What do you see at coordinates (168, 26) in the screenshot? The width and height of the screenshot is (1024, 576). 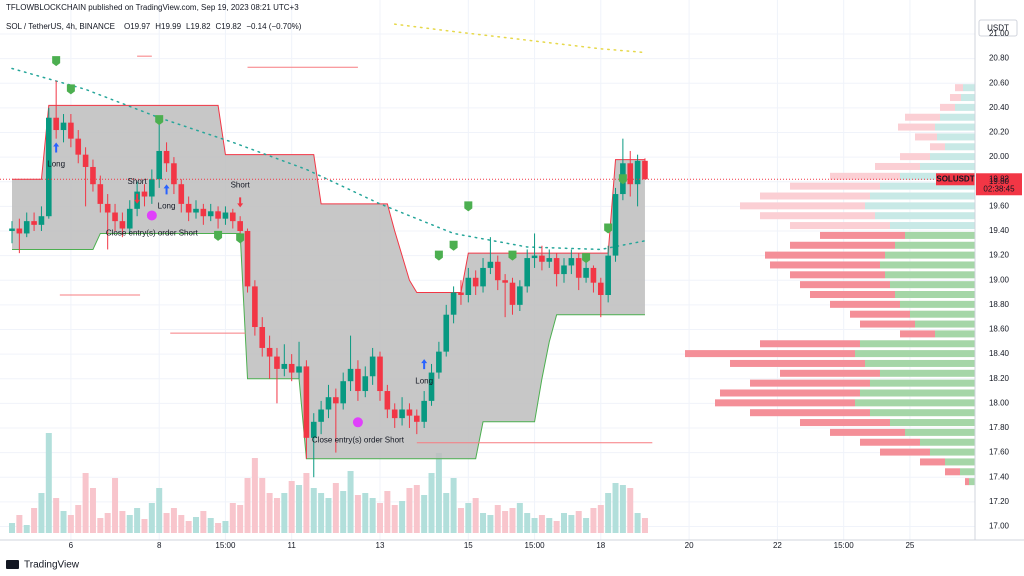 I see `ohlc-value: H19.99` at bounding box center [168, 26].